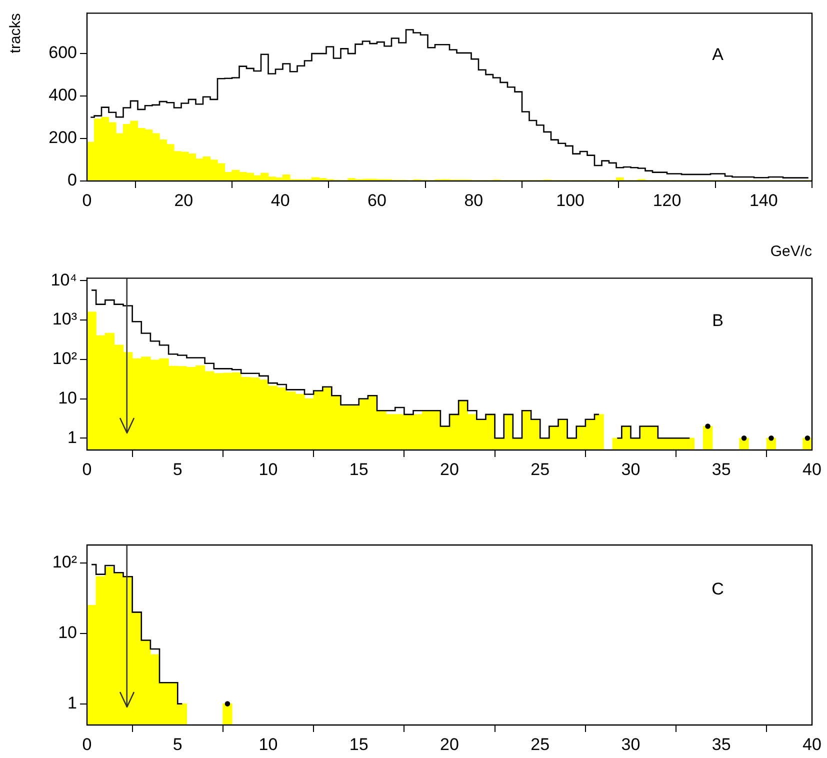 This screenshot has width=827, height=758. Describe the element at coordinates (667, 200) in the screenshot. I see `x-tick-label: 120` at that location.